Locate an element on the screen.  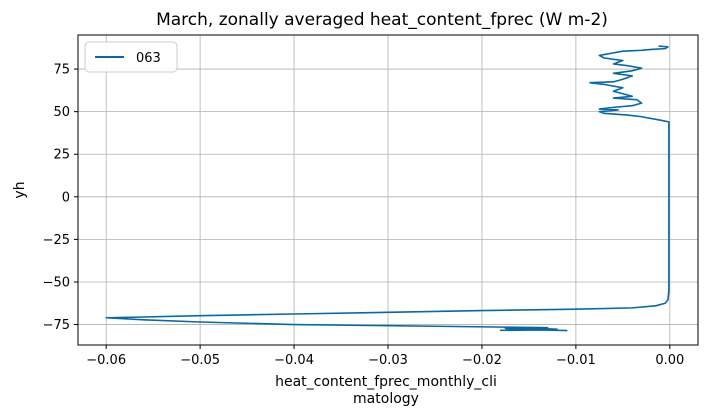
x-tick-label: −0.02 is located at coordinates (482, 360).